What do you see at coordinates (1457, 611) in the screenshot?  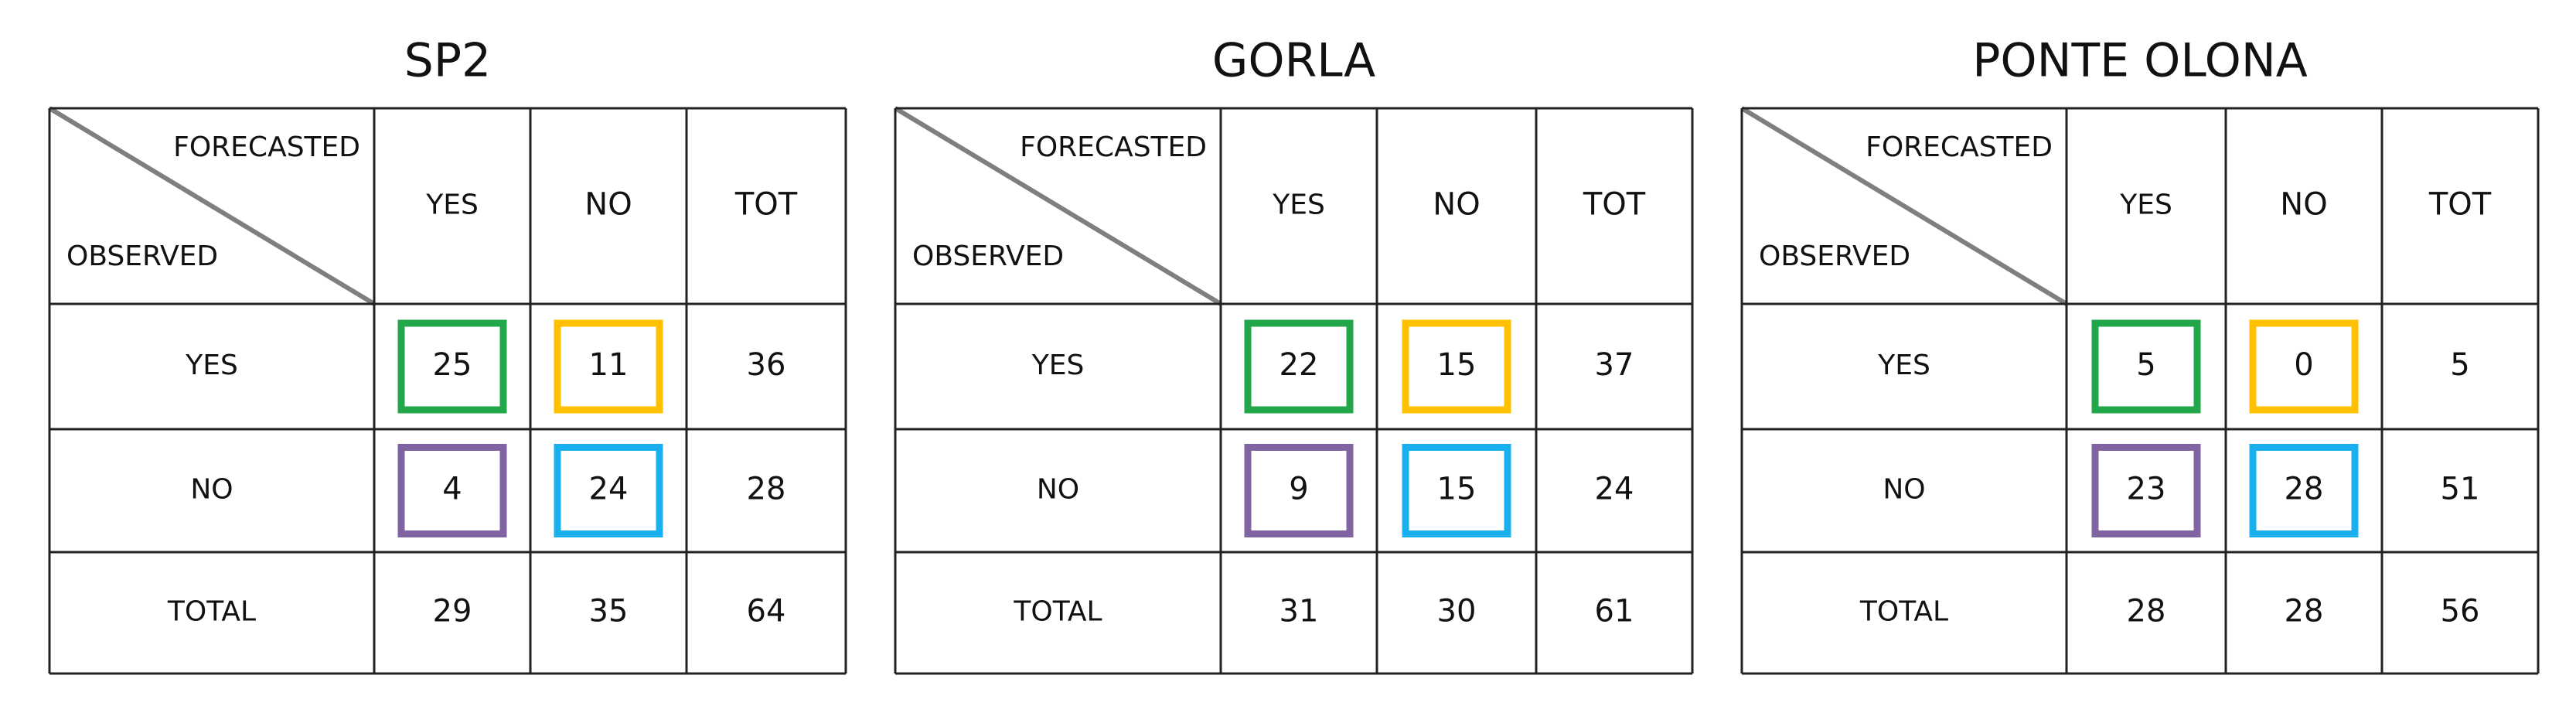 I see `cell-value: 30` at bounding box center [1457, 611].